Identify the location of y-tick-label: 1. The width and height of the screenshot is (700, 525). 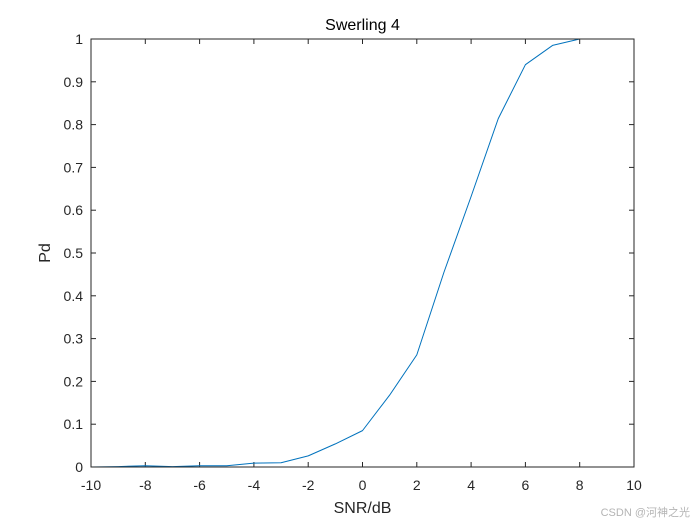
(79, 39).